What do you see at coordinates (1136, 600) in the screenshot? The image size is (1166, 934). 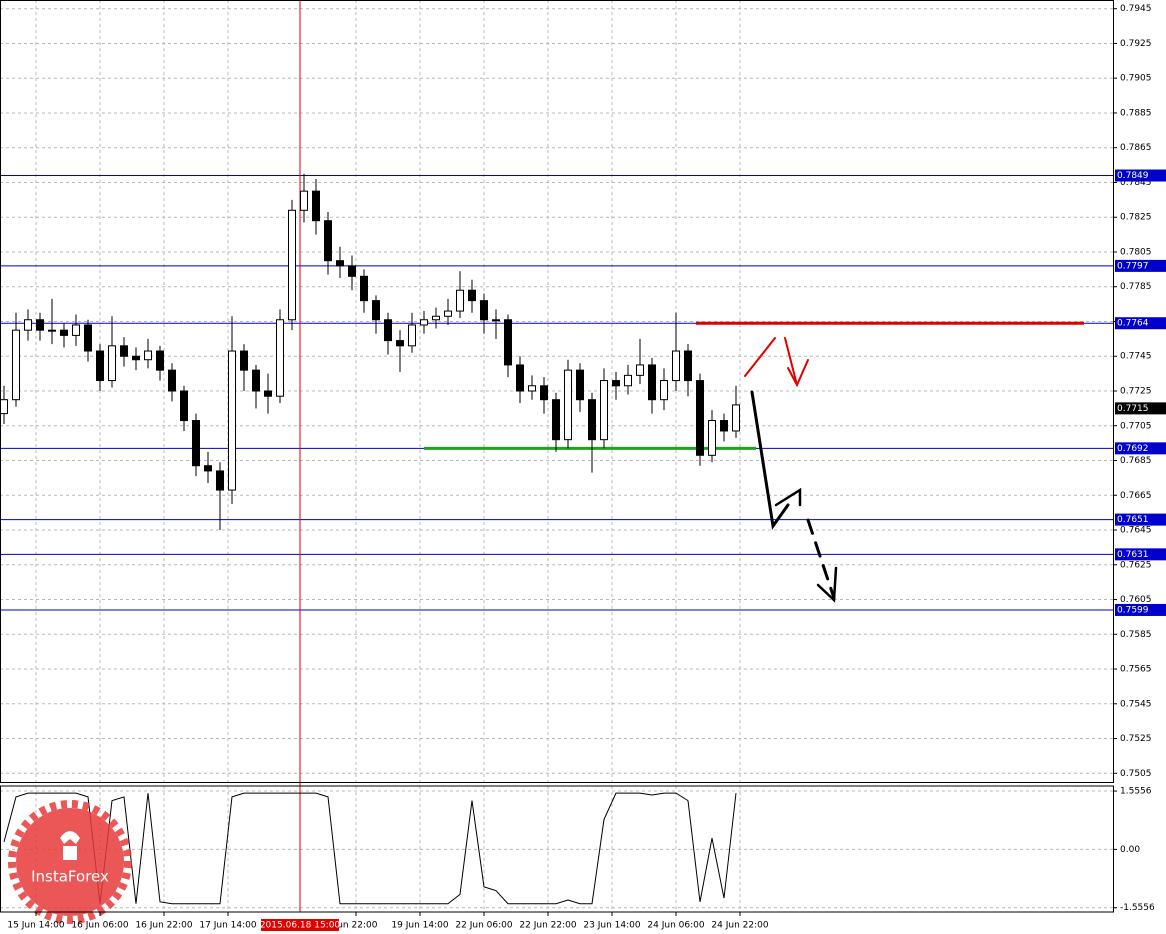 I see `y-tick-label: 0.7605` at bounding box center [1136, 600].